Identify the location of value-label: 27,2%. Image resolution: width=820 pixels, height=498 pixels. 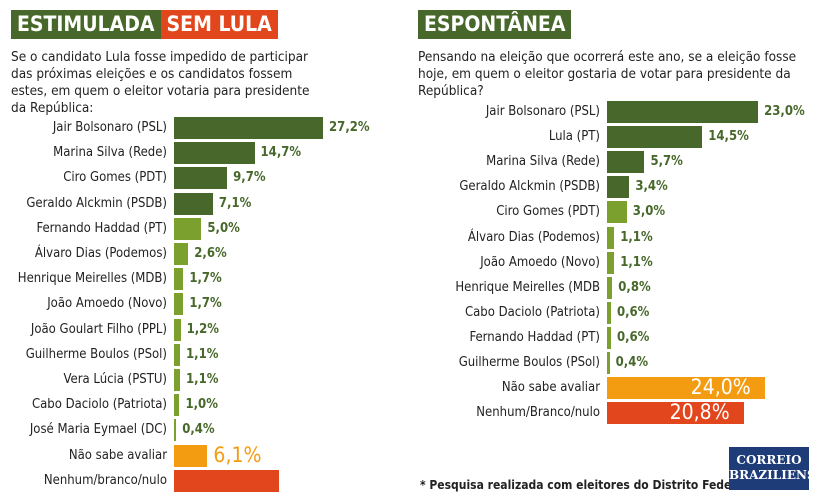
(349, 127).